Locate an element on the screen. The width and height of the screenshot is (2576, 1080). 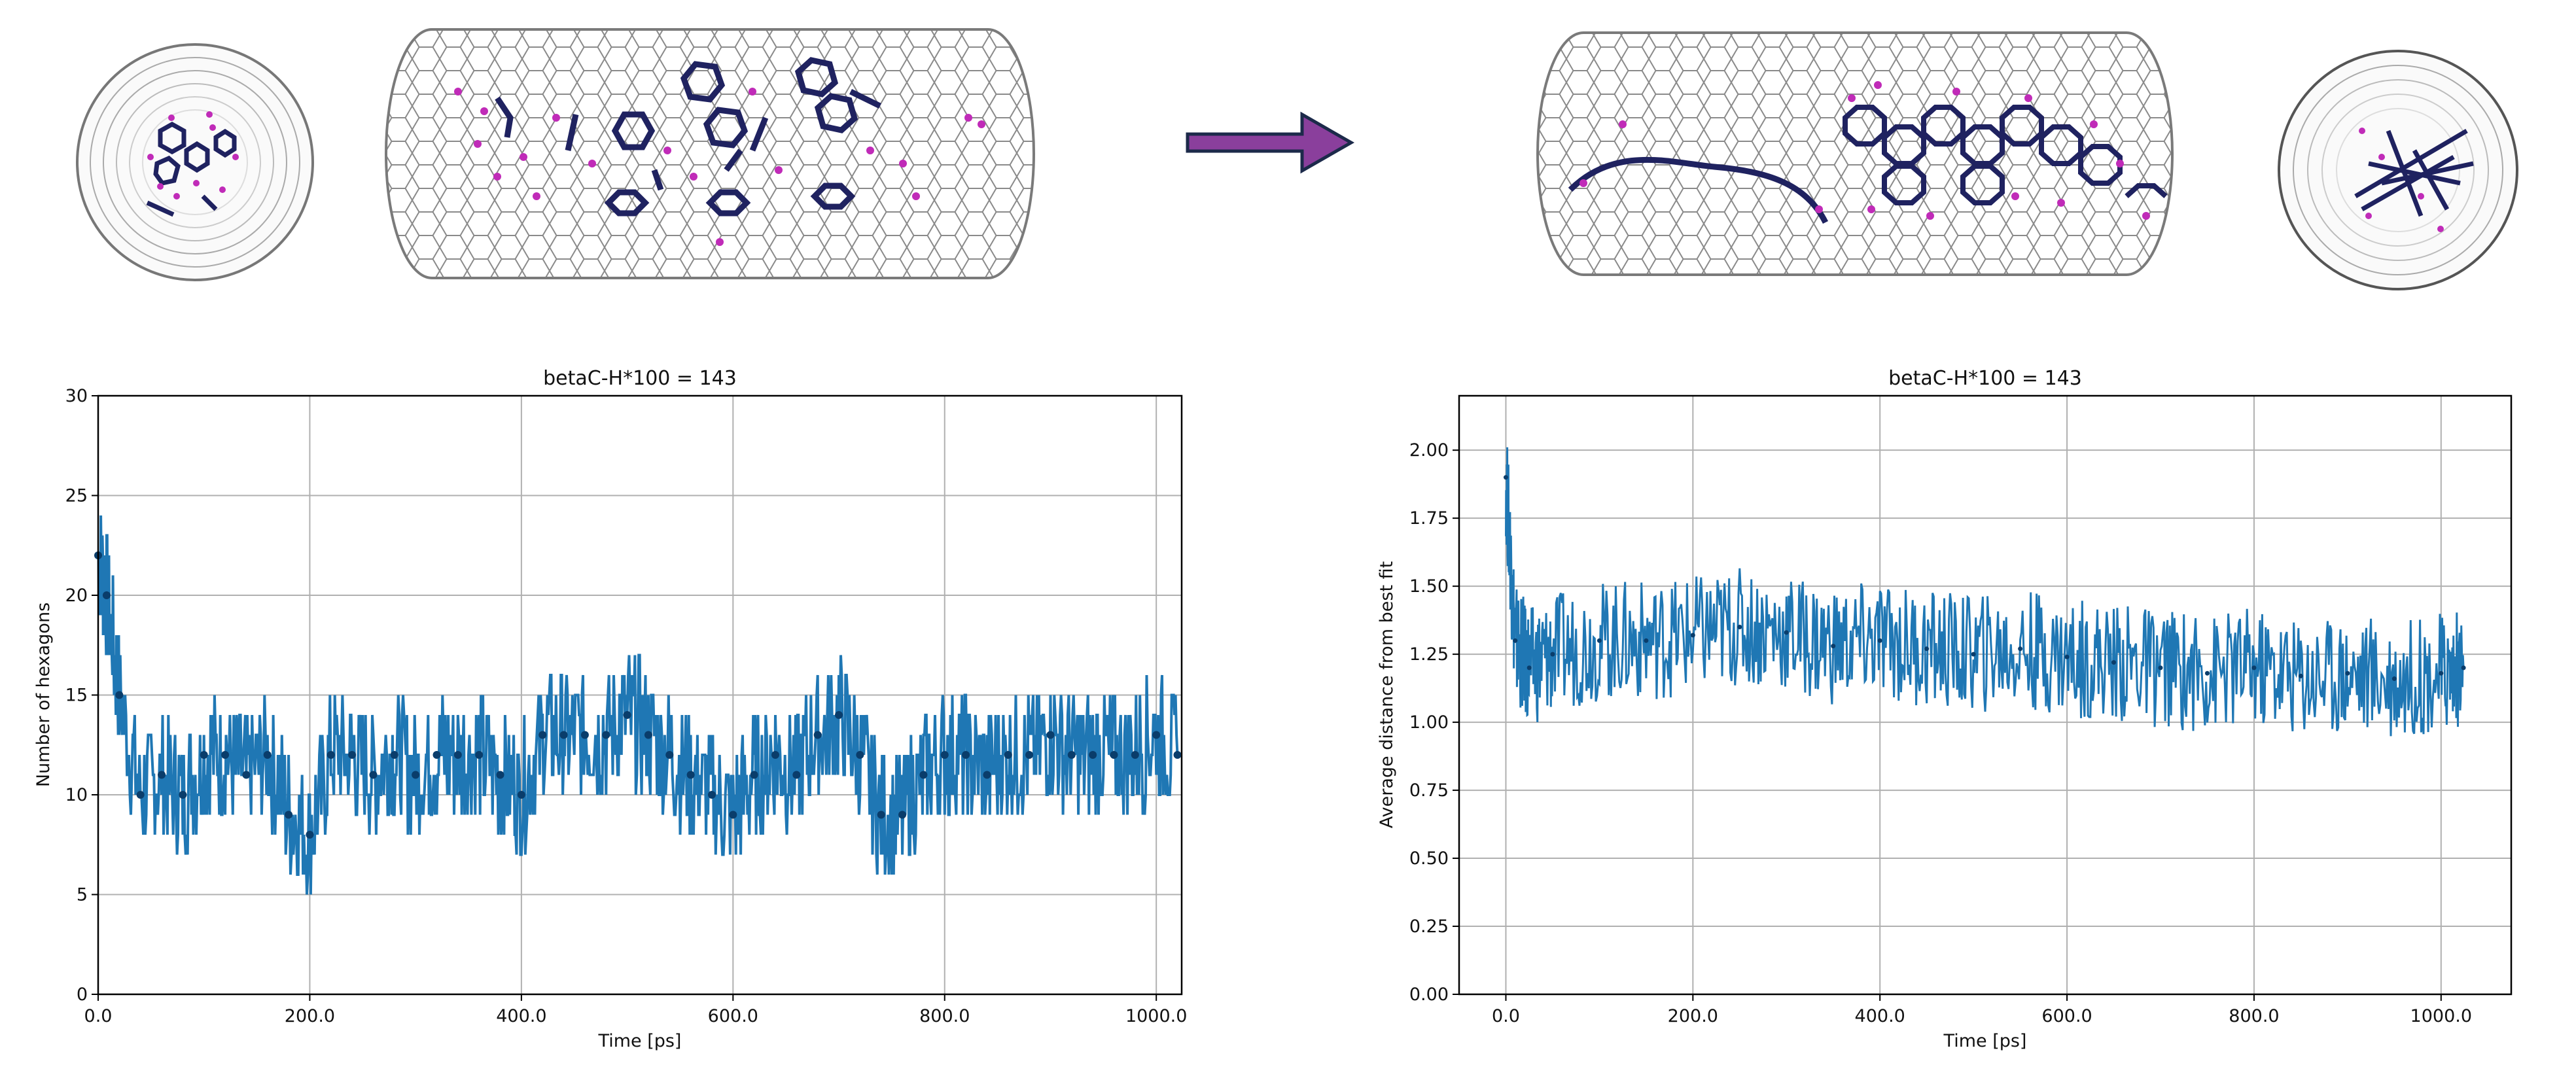
nanotube-side-view-right is located at coordinates (1855, 153).